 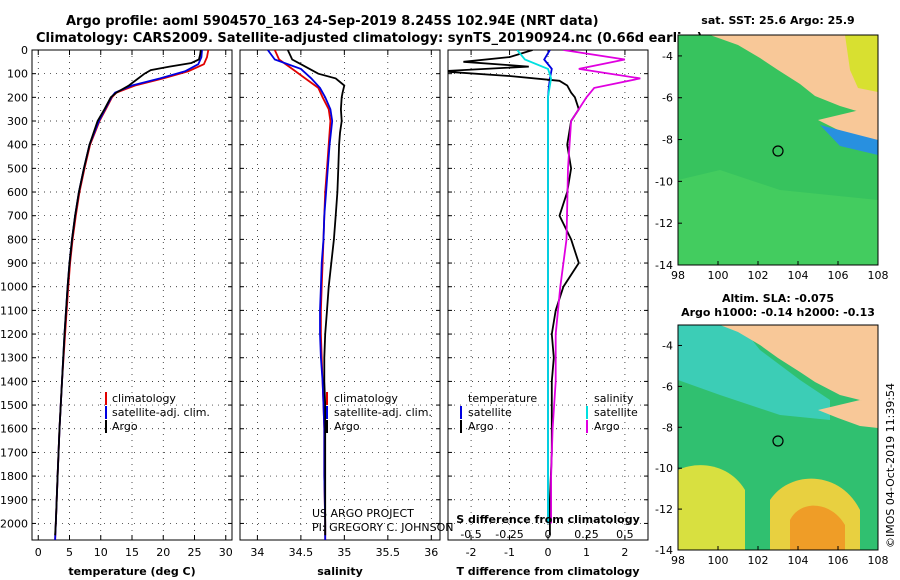 I want to click on salinity-legend: climatology satellite-adj. clim. Argo, so click(x=379, y=412).